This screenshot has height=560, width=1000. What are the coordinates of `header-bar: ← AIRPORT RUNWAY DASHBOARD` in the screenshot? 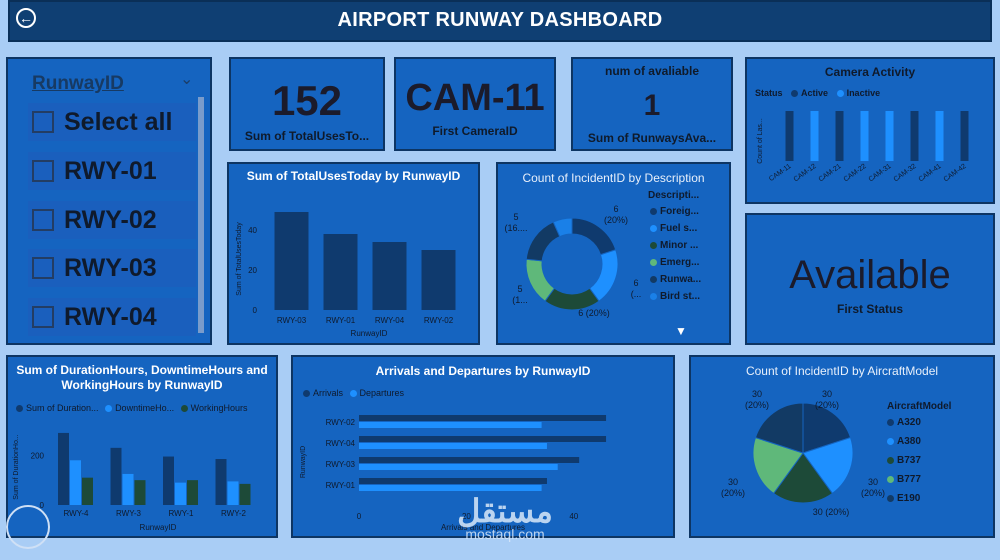 It's located at (500, 21).